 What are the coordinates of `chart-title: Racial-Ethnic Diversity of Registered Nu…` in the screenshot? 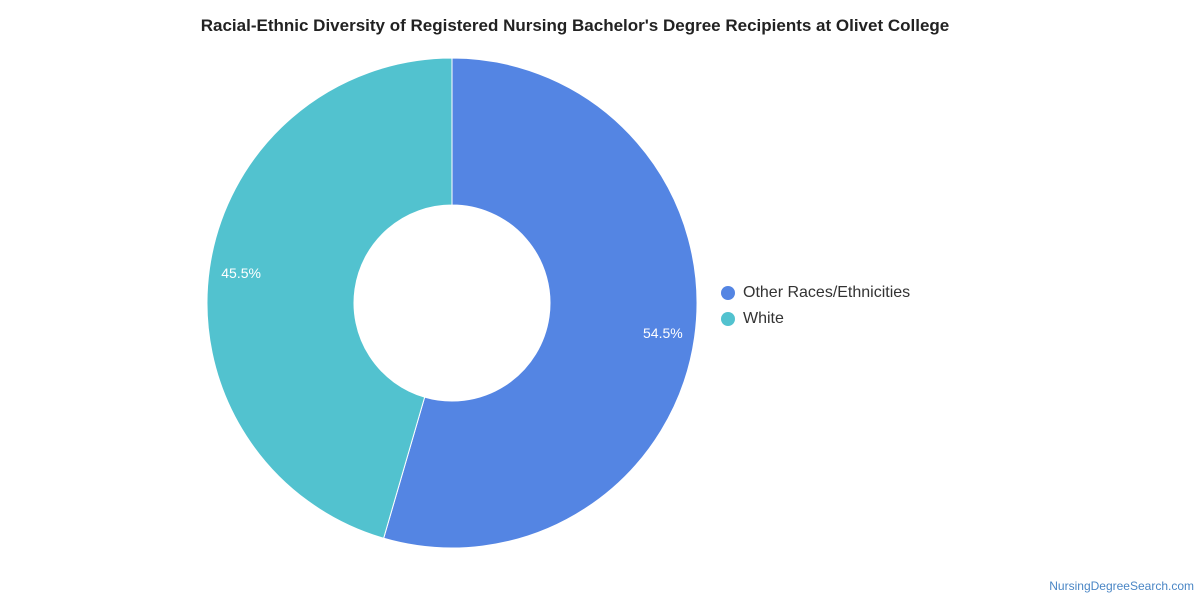 It's located at (575, 25).